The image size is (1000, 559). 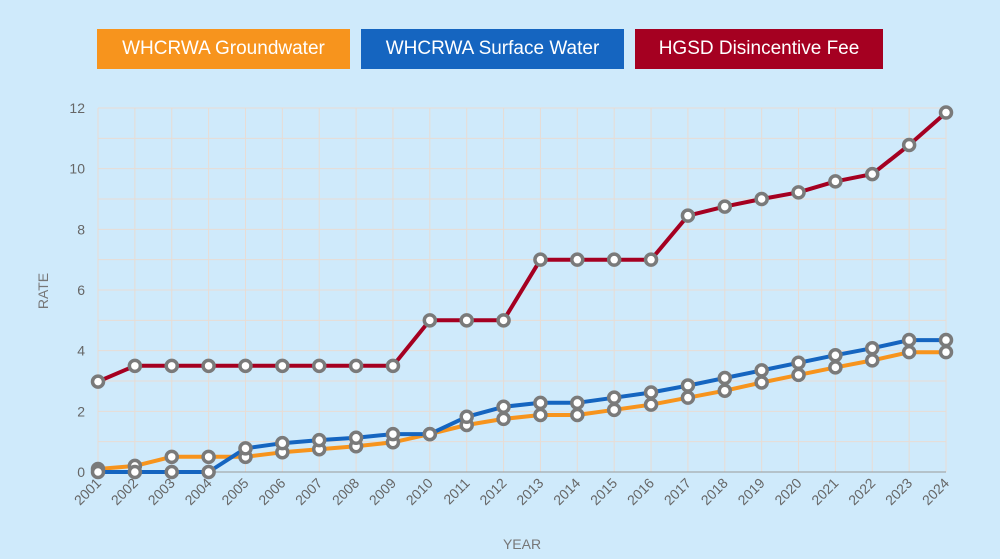 I want to click on y-tick-label: 4, so click(x=81, y=351).